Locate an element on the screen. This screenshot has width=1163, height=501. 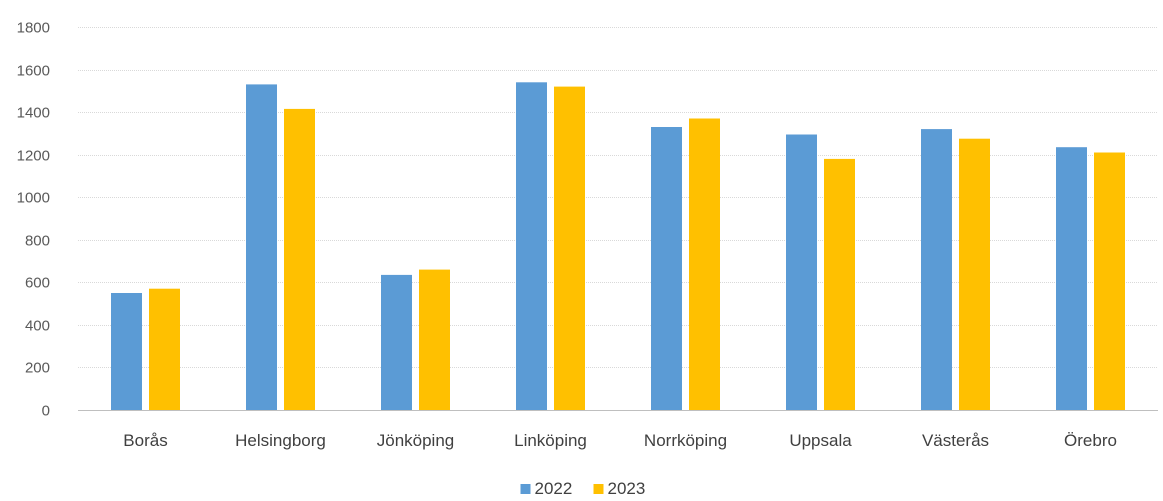
bar-2022-Örebro is located at coordinates (1071, 278).